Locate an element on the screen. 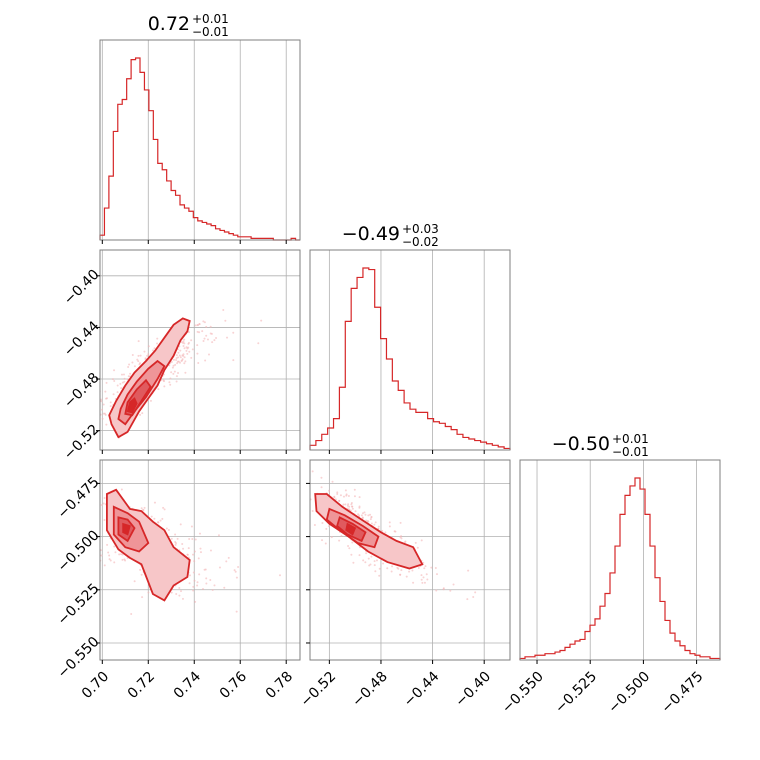 The height and width of the screenshot is (760, 760). x-tick-label: −0.48 is located at coordinates (370, 690).